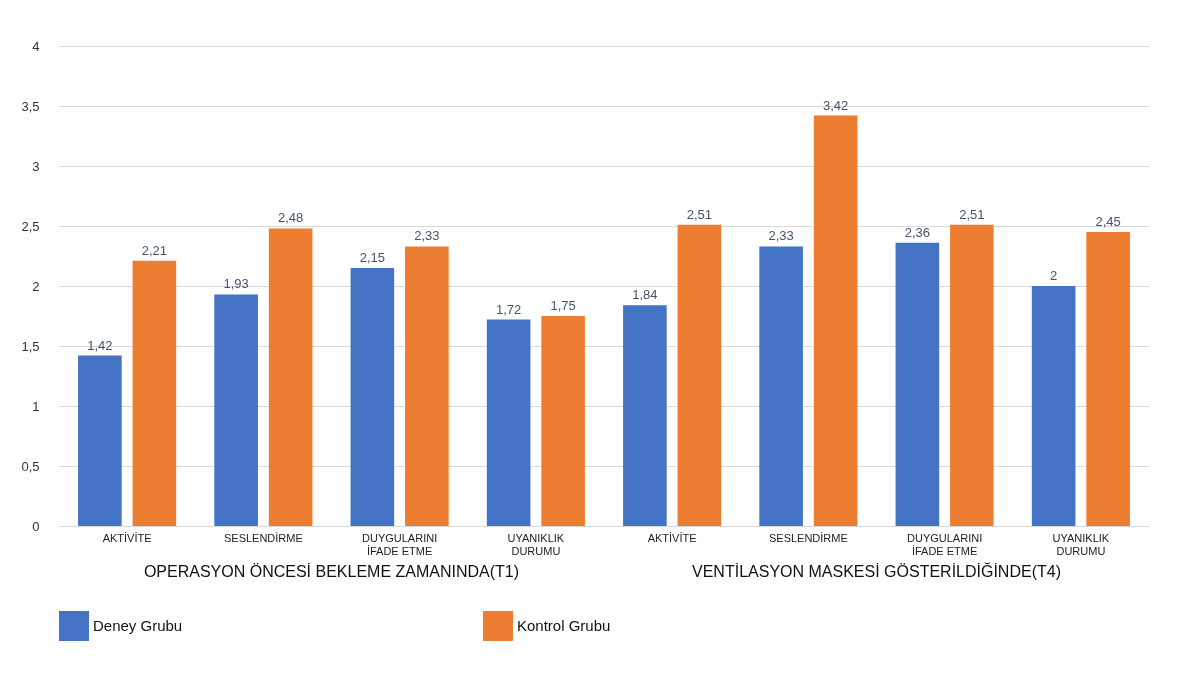  I want to click on y-tick-label: 2, so click(36, 286).